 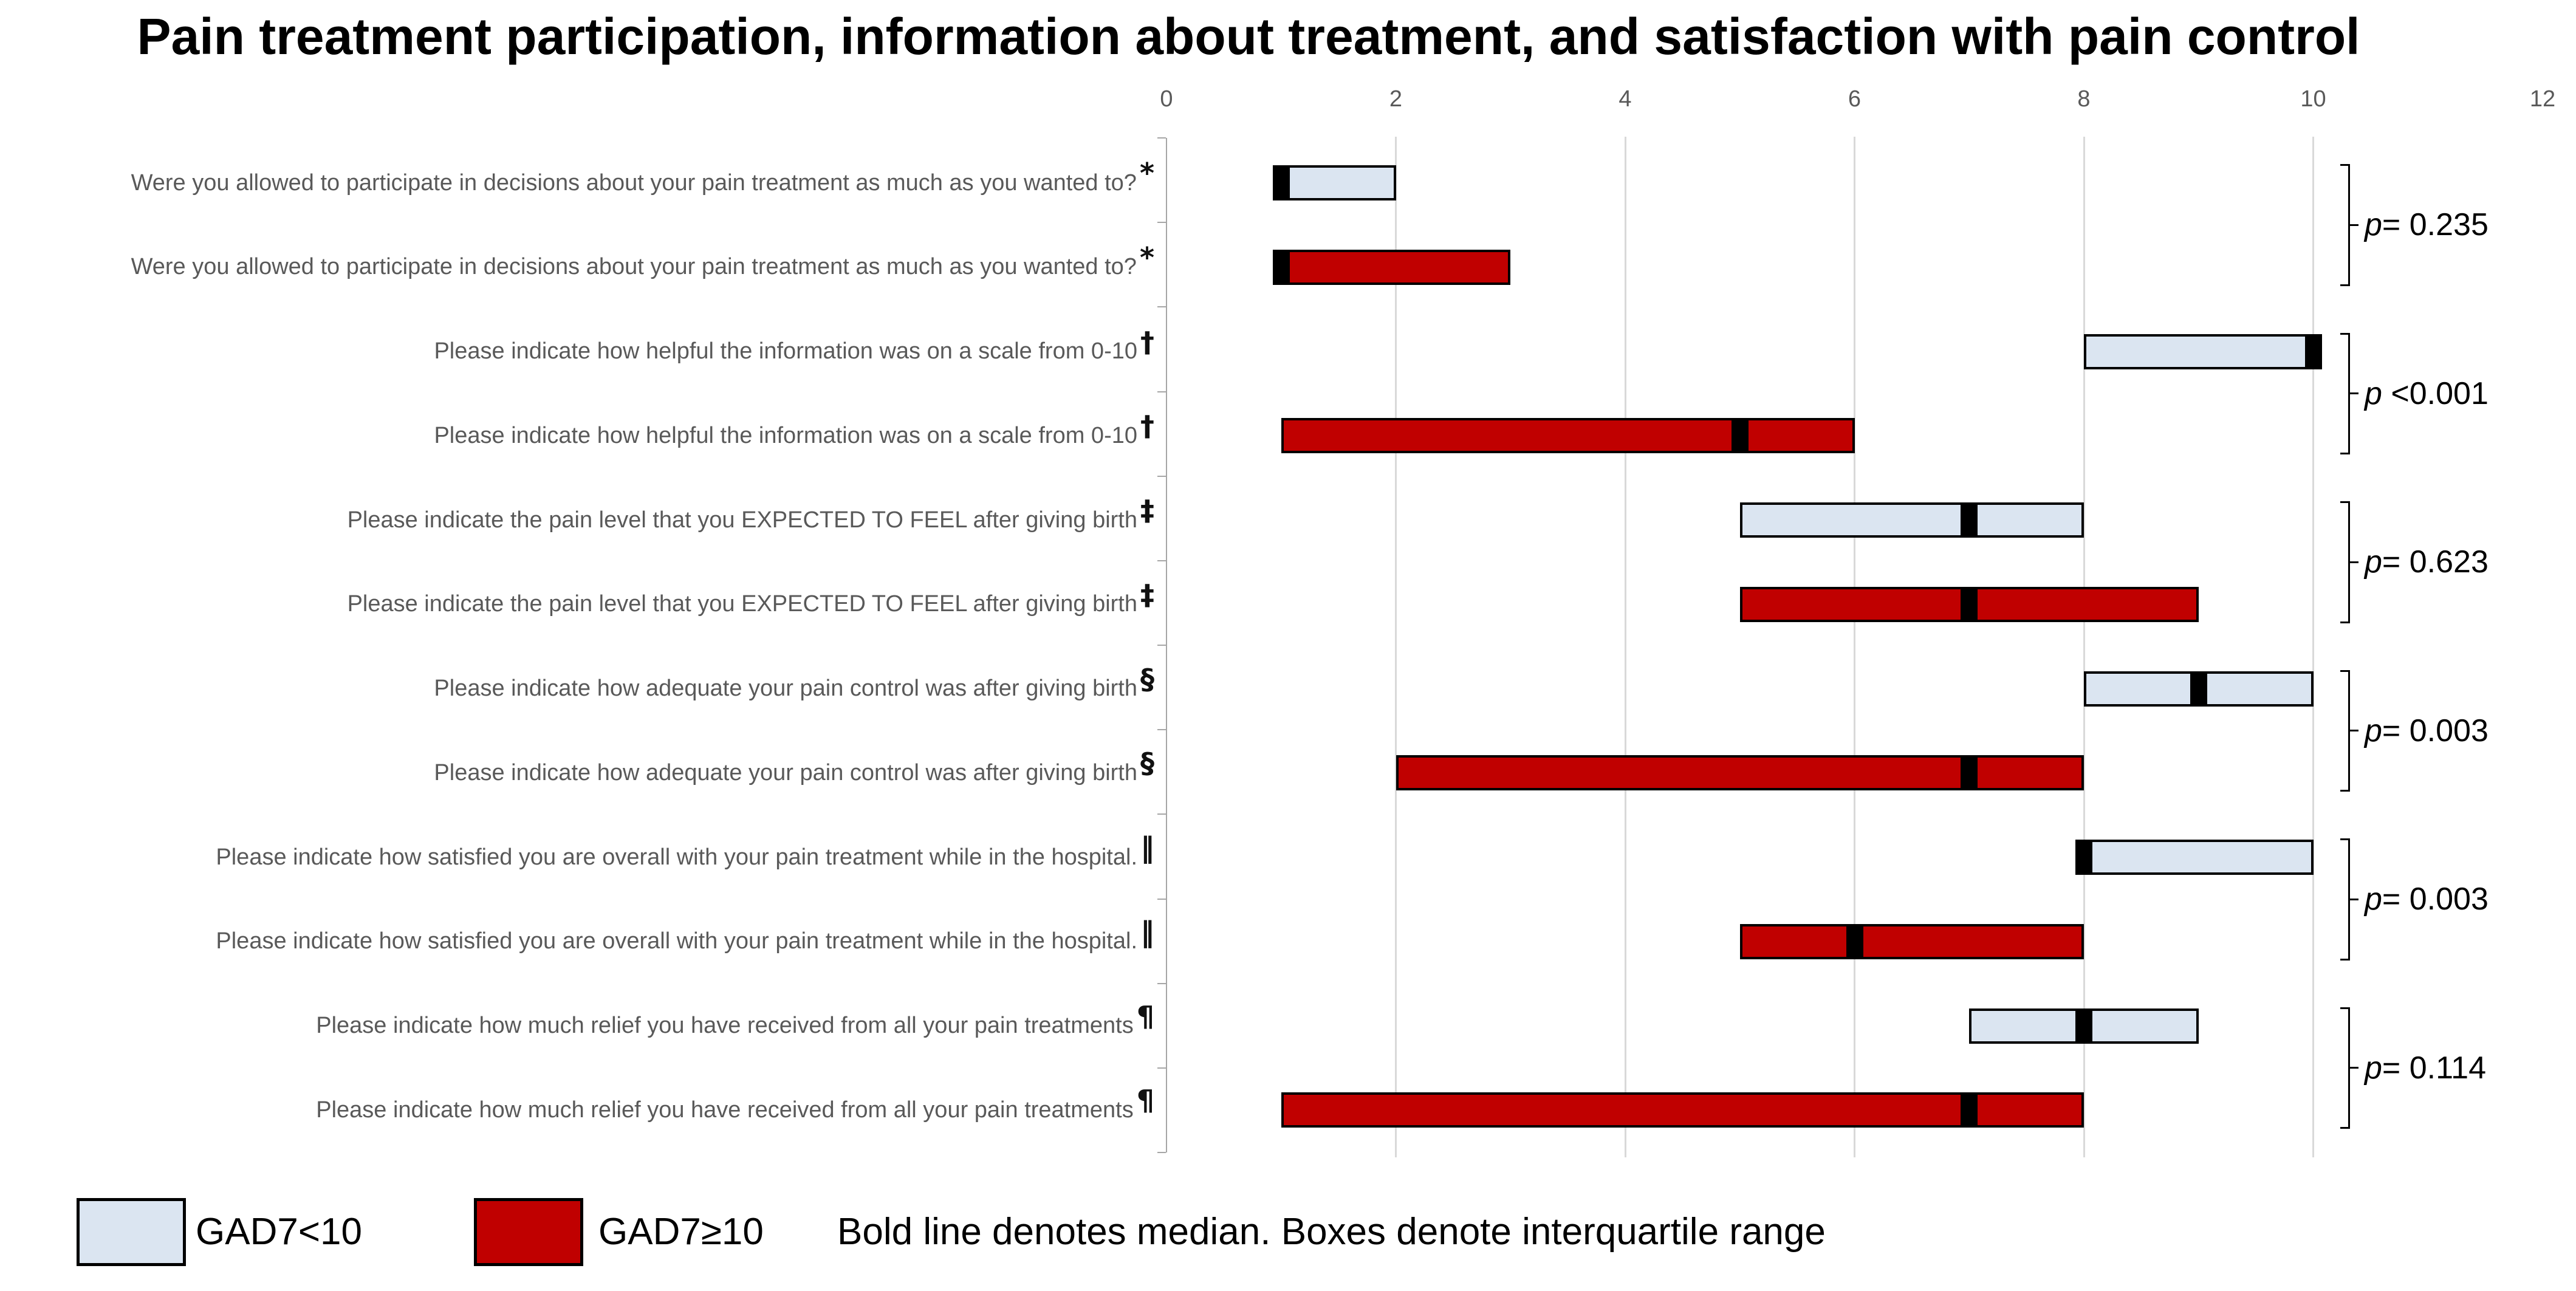 What do you see at coordinates (279, 1232) in the screenshot?
I see `legend-label-gad7-lt10: GAD7<10` at bounding box center [279, 1232].